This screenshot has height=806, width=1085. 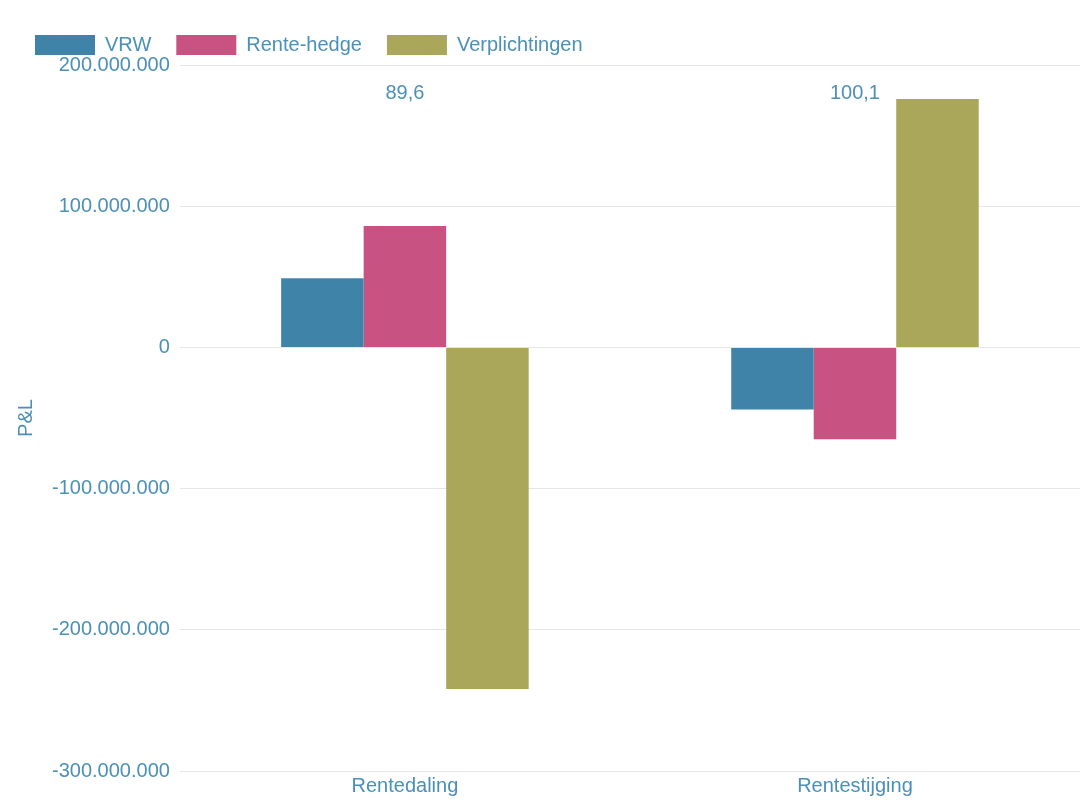 What do you see at coordinates (855, 784) in the screenshot?
I see `x-tick-label: Rentestijging` at bounding box center [855, 784].